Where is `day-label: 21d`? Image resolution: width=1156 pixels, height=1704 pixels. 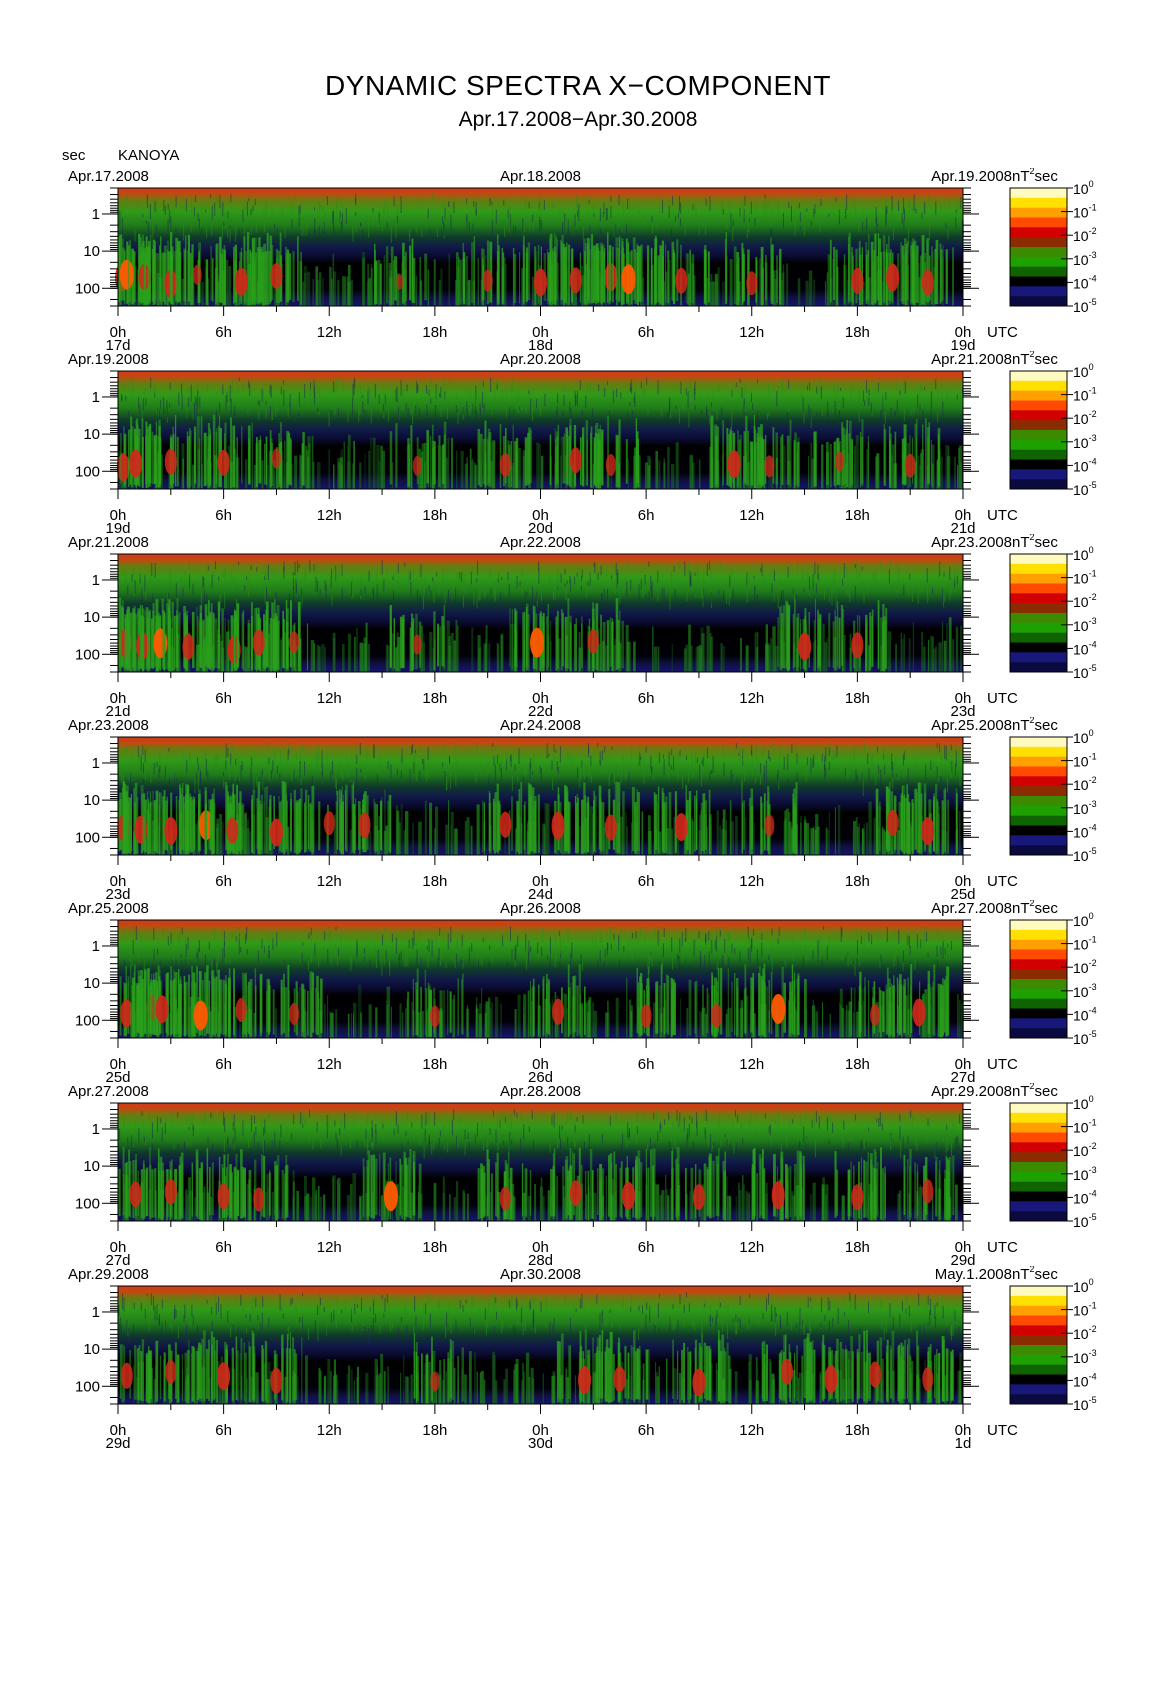
day-label: 21d is located at coordinates (962, 527).